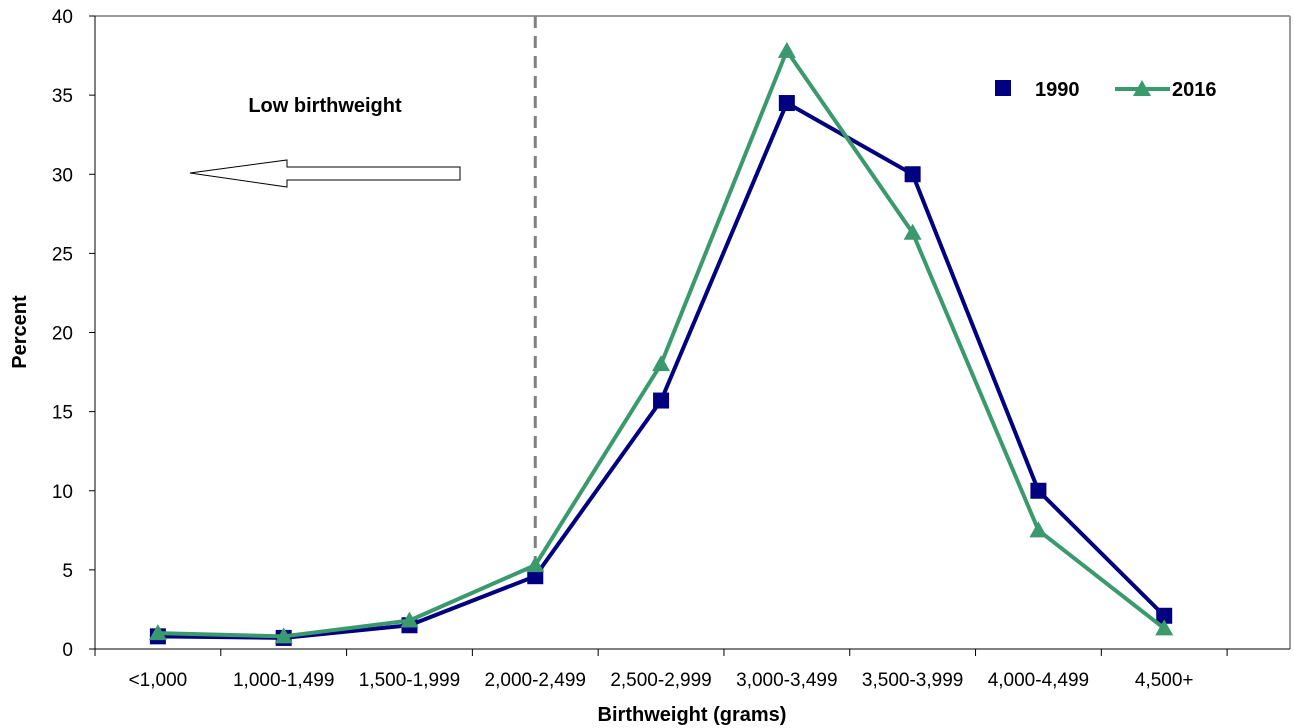 Image resolution: width=1294 pixels, height=728 pixels. I want to click on x-tick-label: 1,000-1,499, so click(283, 680).